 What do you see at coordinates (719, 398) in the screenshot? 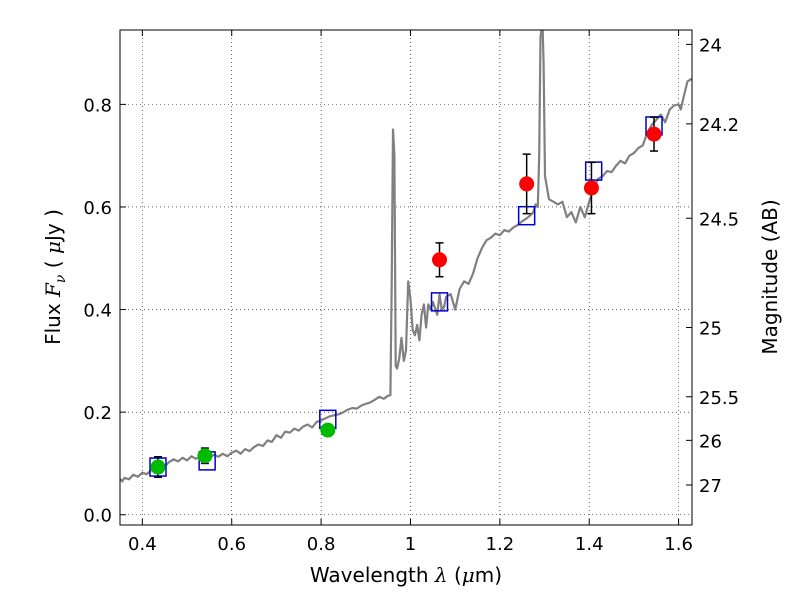
I see `y2-tick-label: 25.5` at bounding box center [719, 398].